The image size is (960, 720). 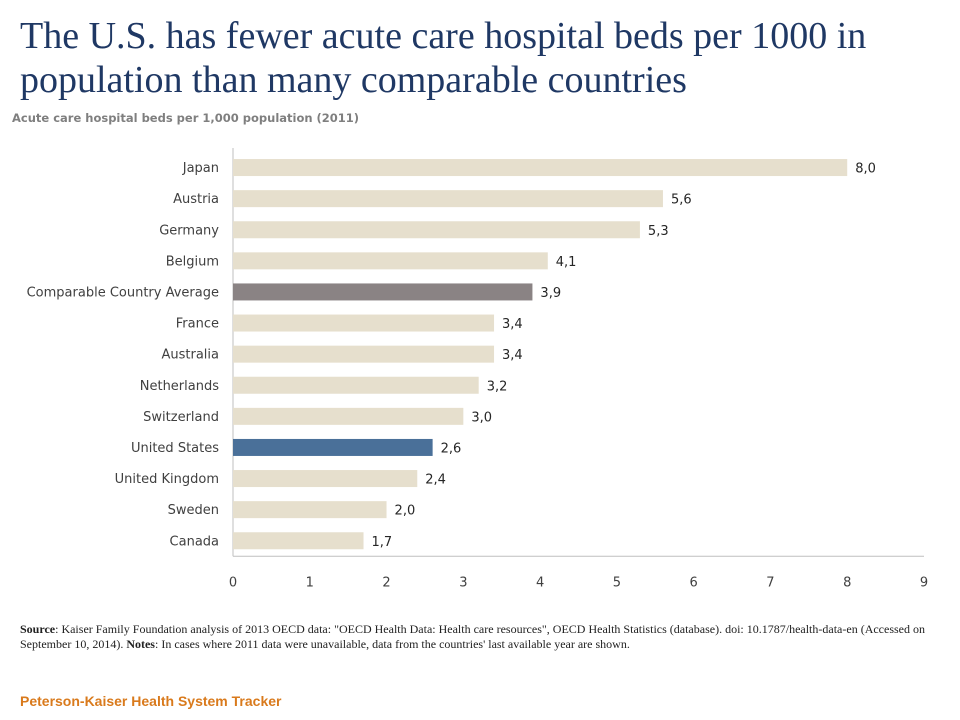 I want to click on notes-label: Notes, so click(x=140, y=644).